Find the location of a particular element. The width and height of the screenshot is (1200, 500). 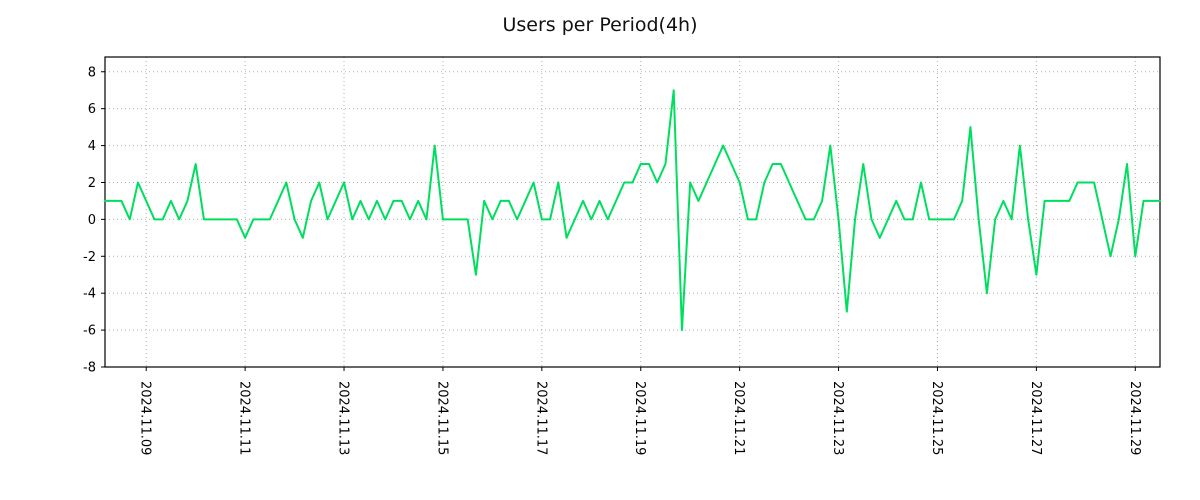

y-tick-label: 2 is located at coordinates (92, 183).